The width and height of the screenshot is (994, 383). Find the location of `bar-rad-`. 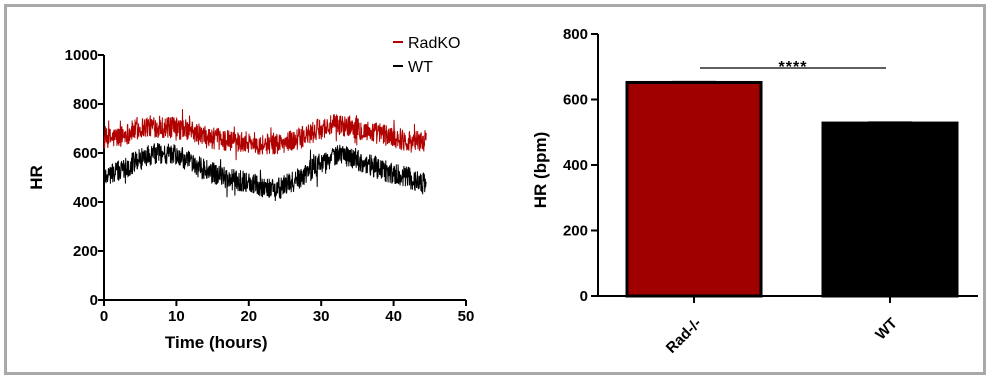

bar-rad- is located at coordinates (694, 189).